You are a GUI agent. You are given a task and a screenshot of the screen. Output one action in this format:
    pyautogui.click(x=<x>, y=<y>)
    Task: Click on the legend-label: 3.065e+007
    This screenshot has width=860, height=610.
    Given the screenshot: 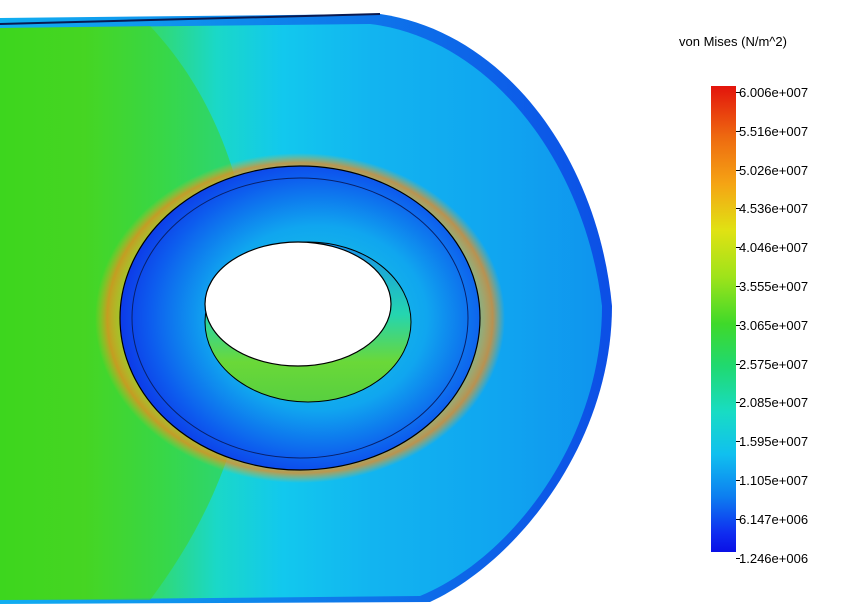 What is the action you would take?
    pyautogui.click(x=774, y=325)
    